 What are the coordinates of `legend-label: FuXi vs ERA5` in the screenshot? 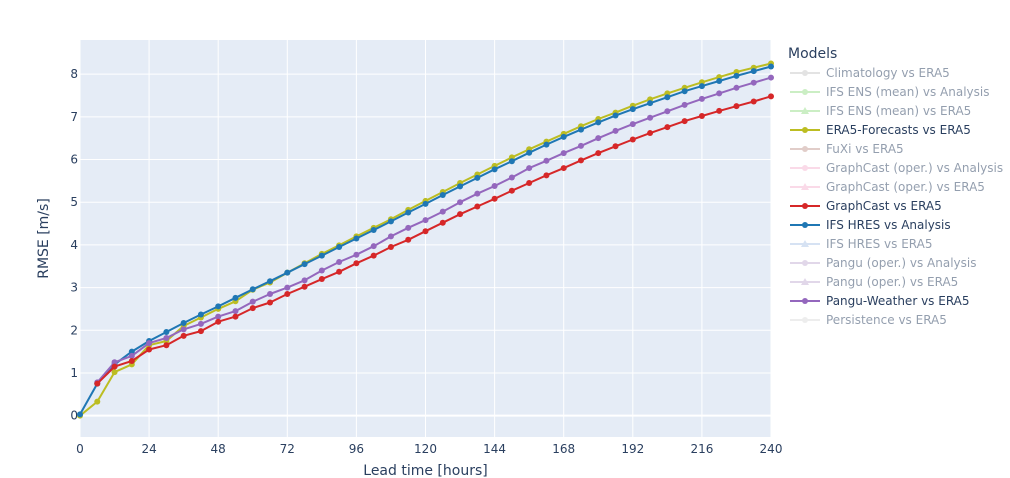 It's located at (865, 149).